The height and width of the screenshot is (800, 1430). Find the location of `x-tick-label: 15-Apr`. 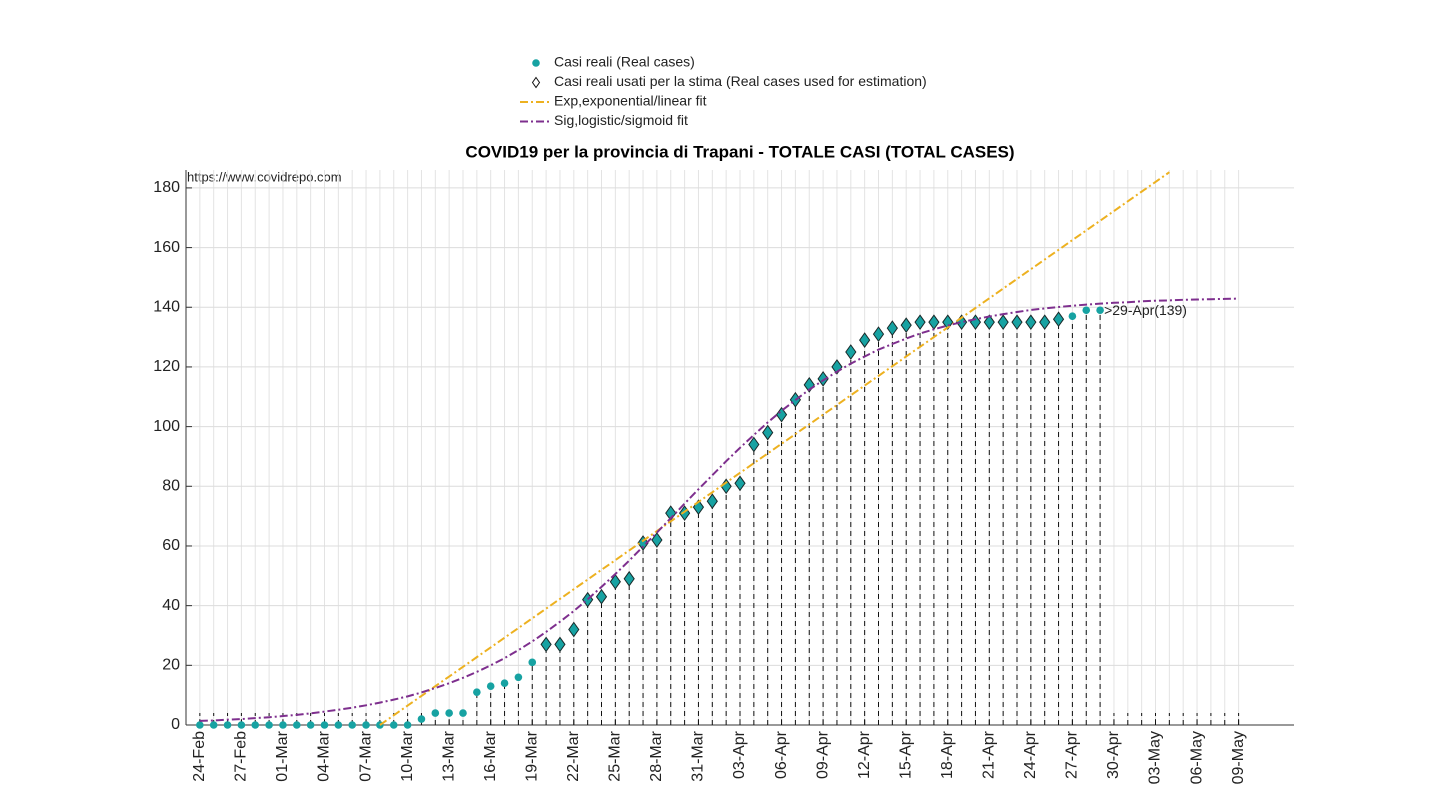

x-tick-label: 15-Apr is located at coordinates (905, 754).